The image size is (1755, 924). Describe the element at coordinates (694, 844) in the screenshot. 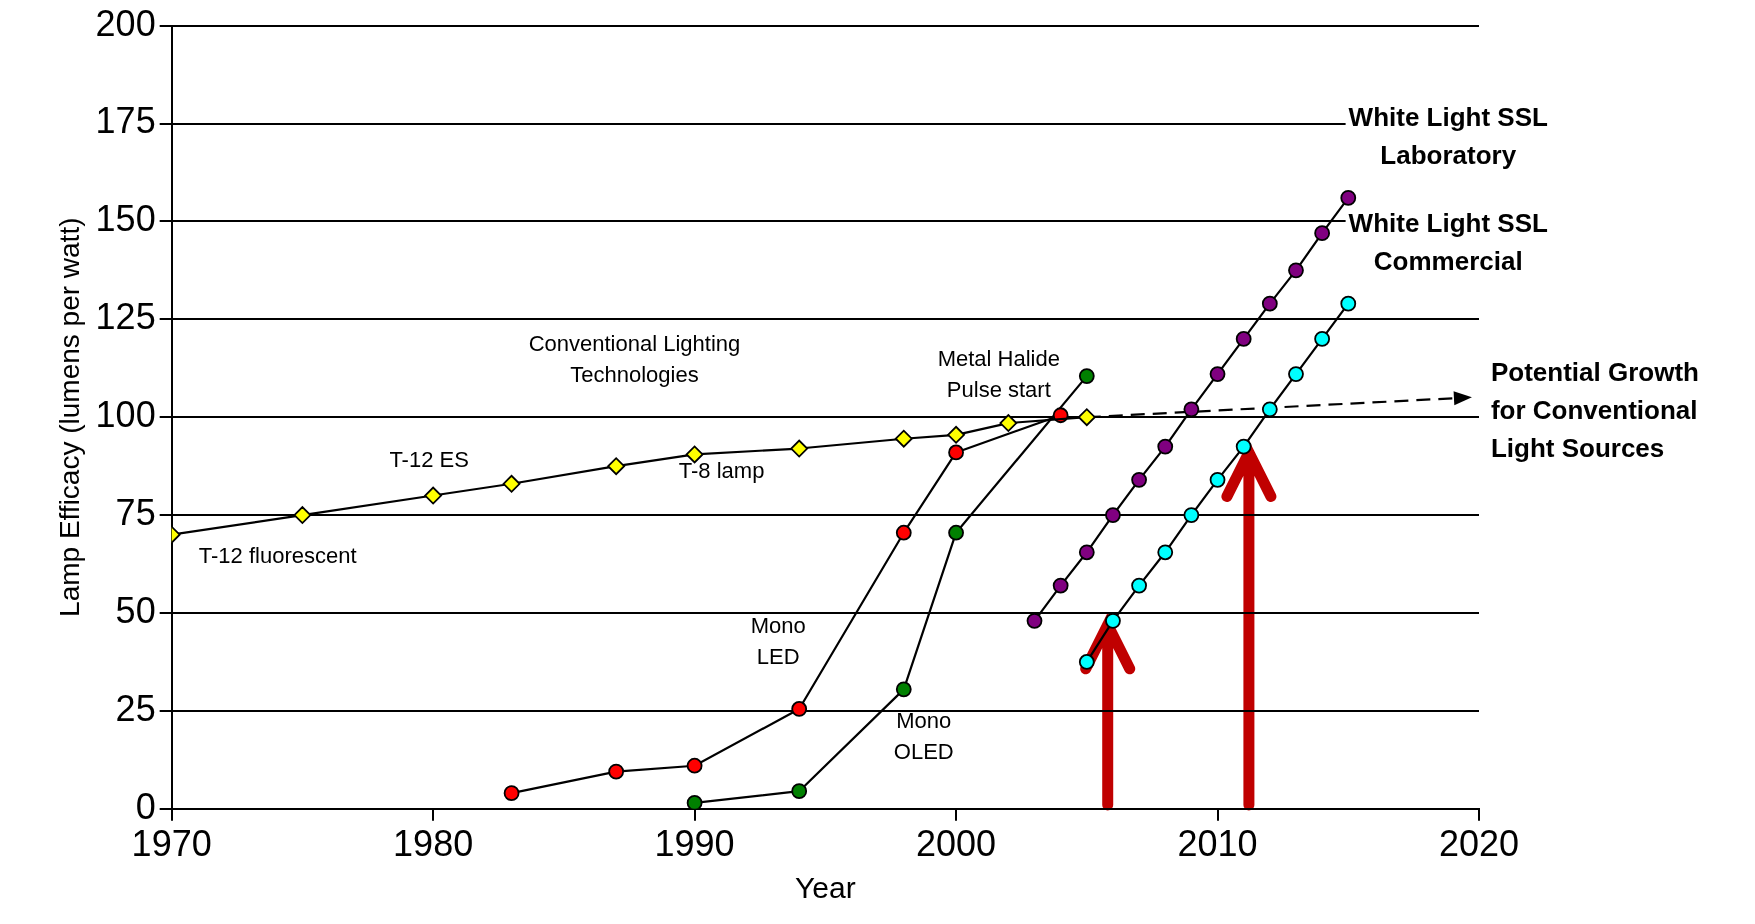

I see `x-tick-label: 1990` at that location.